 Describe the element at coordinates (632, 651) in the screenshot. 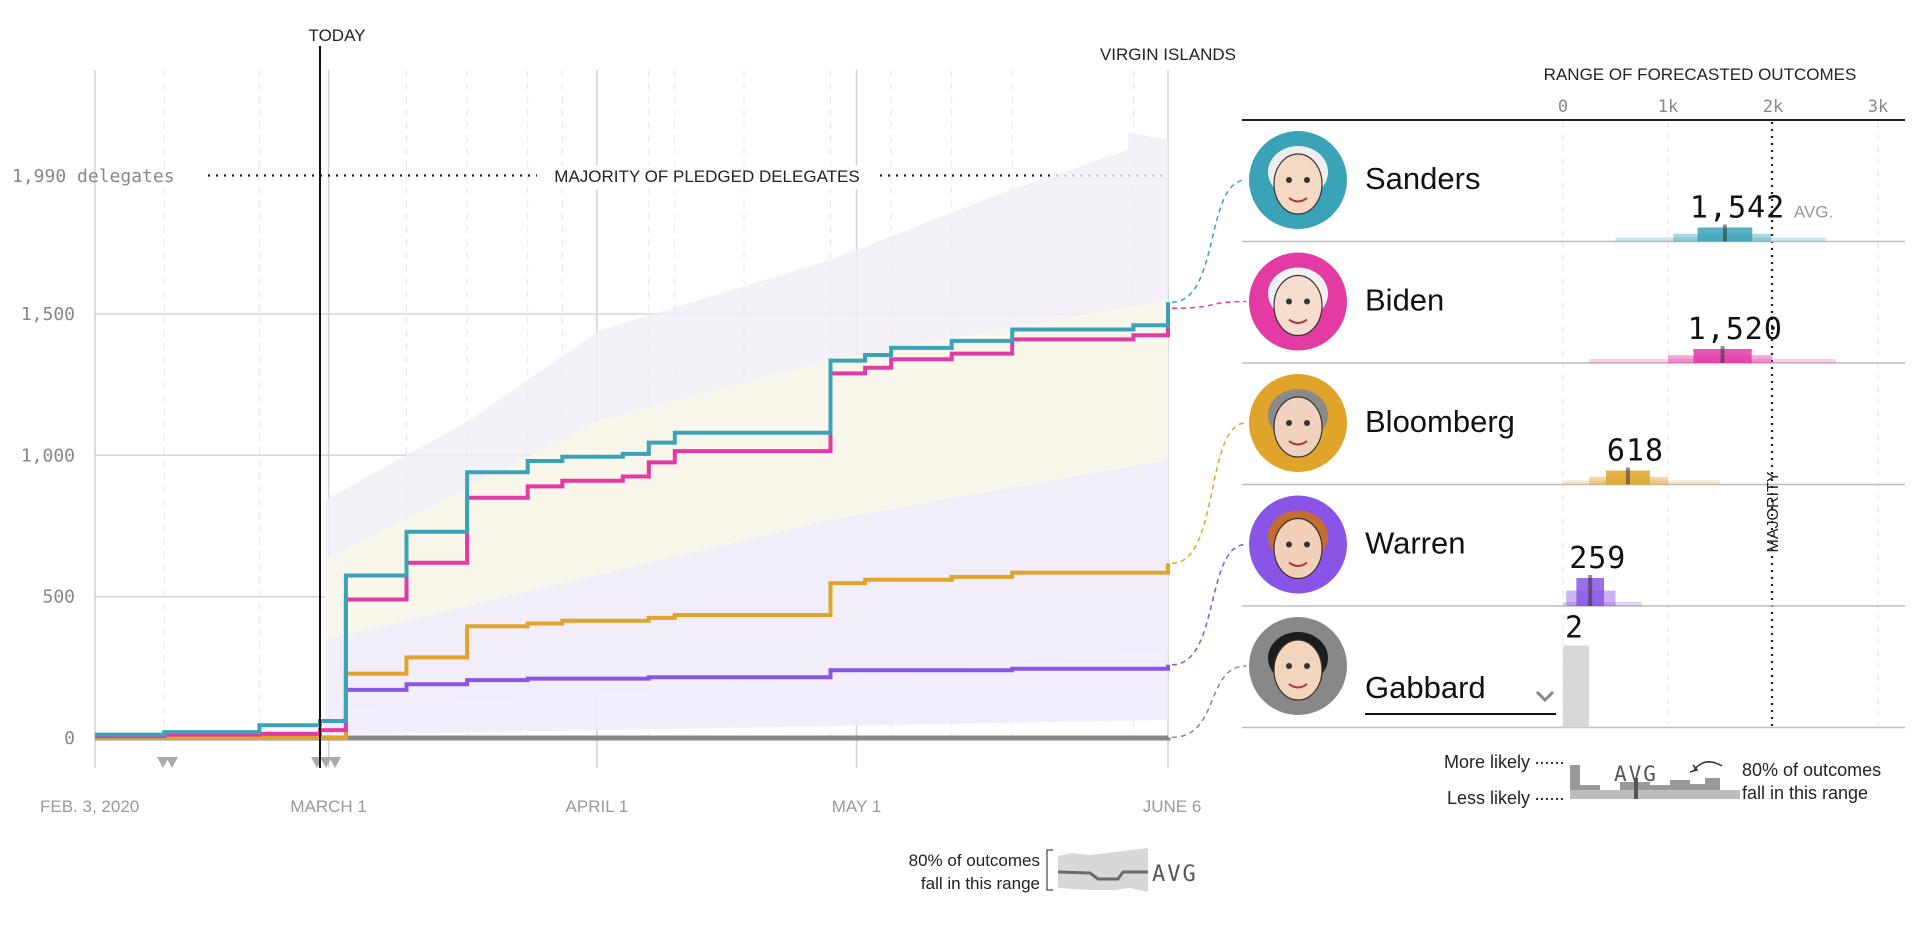

I see `series-line-bloomberg` at that location.